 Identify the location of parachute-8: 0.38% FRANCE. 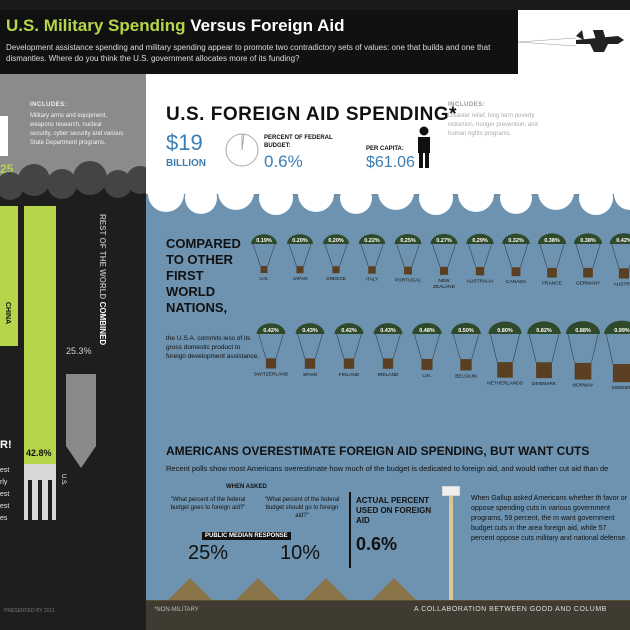
(552, 260).